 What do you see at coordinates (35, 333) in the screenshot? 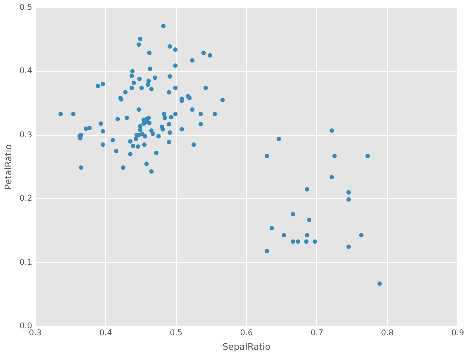
I see `x-tick-label: 0.3` at bounding box center [35, 333].